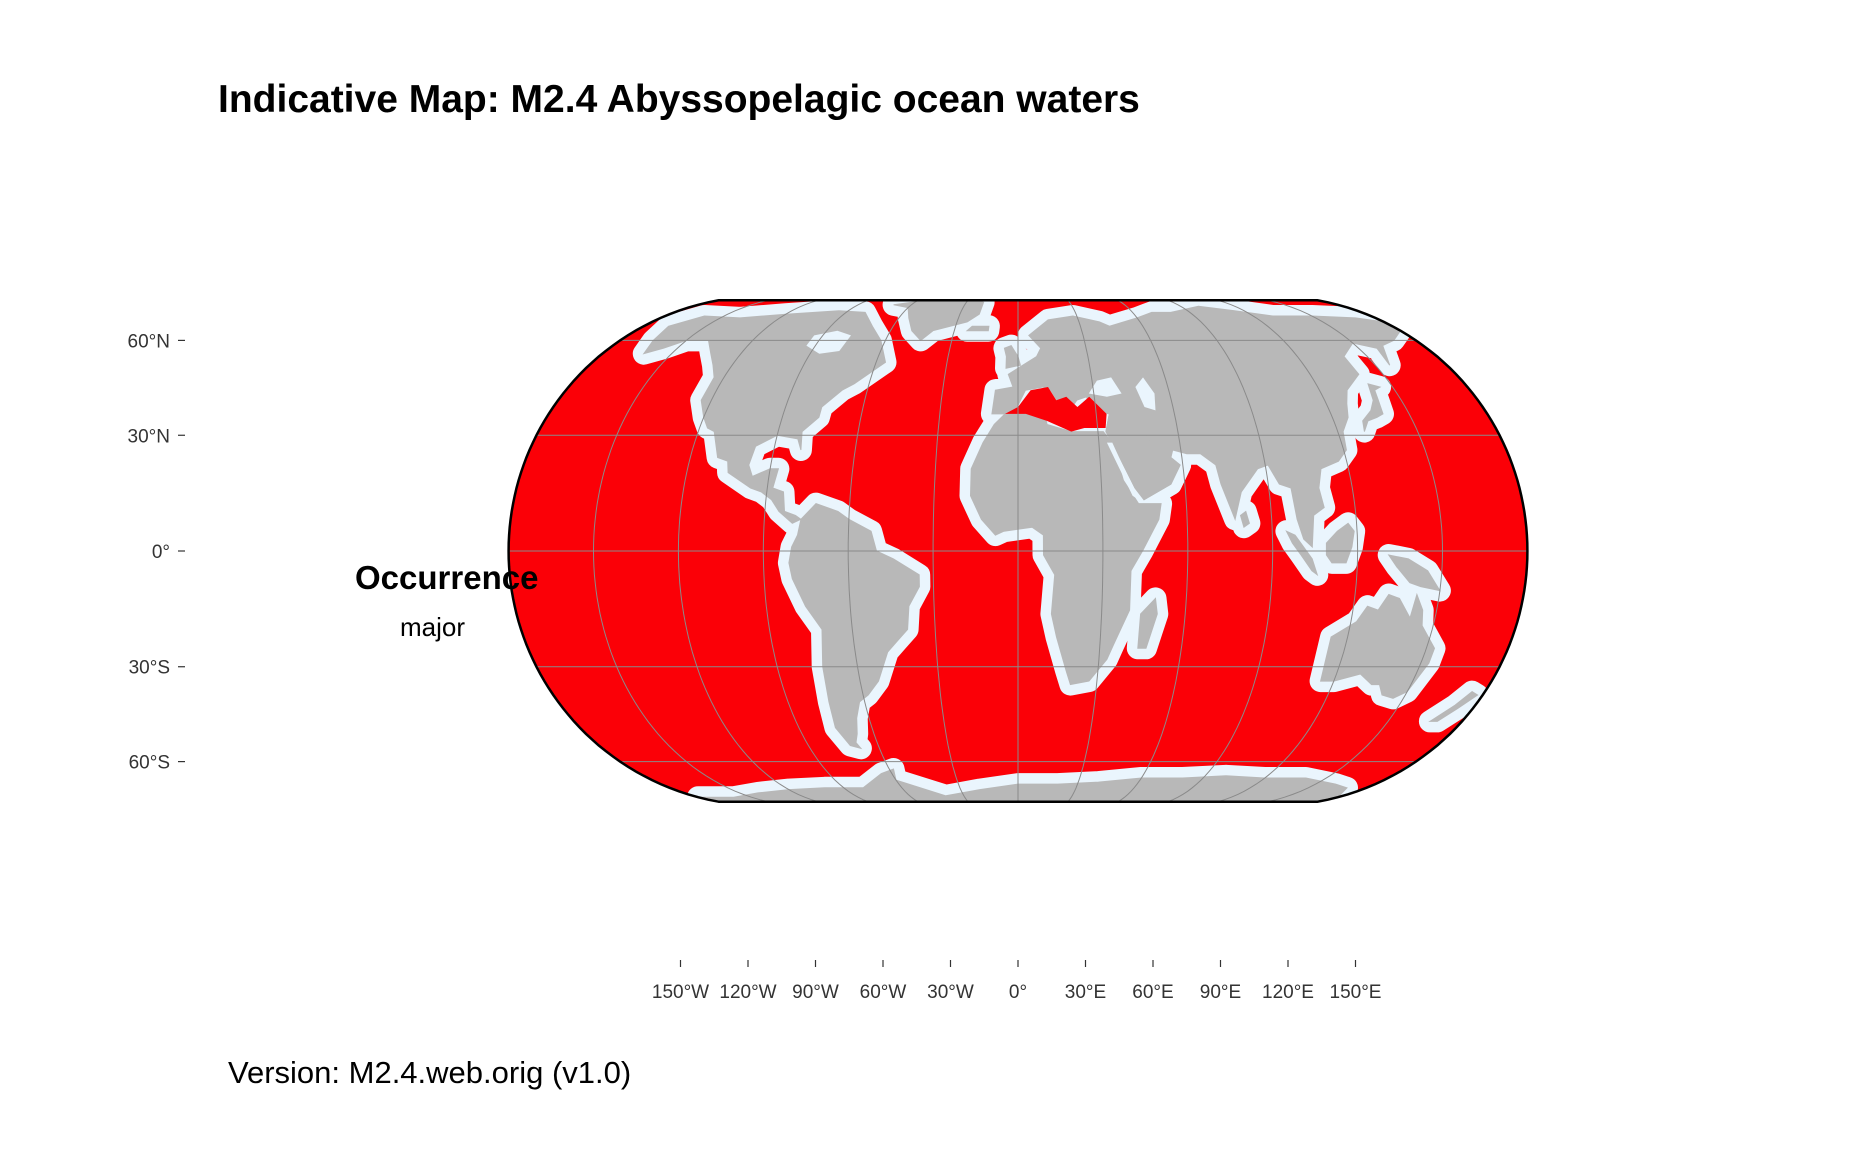 Image resolution: width=1865 pixels, height=1165 pixels. What do you see at coordinates (1145, 394) in the screenshot?
I see `sea-caspian` at bounding box center [1145, 394].